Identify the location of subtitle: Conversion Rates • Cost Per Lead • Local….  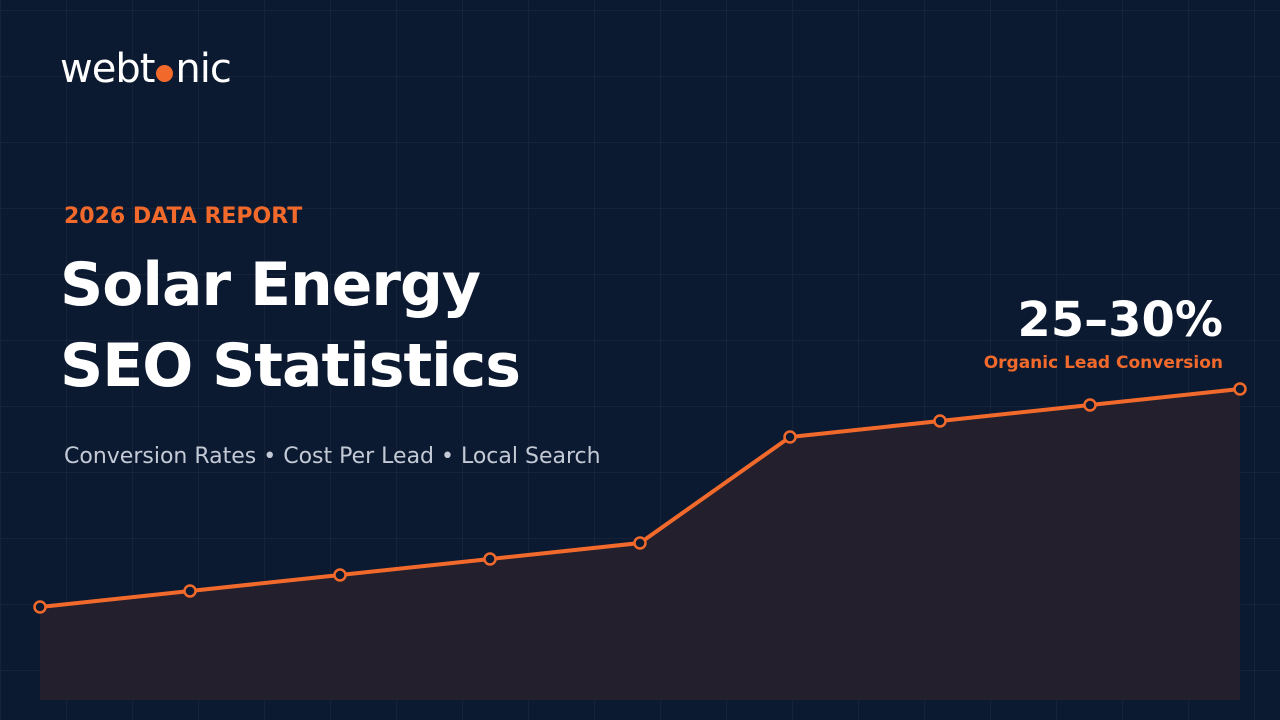
(332, 456).